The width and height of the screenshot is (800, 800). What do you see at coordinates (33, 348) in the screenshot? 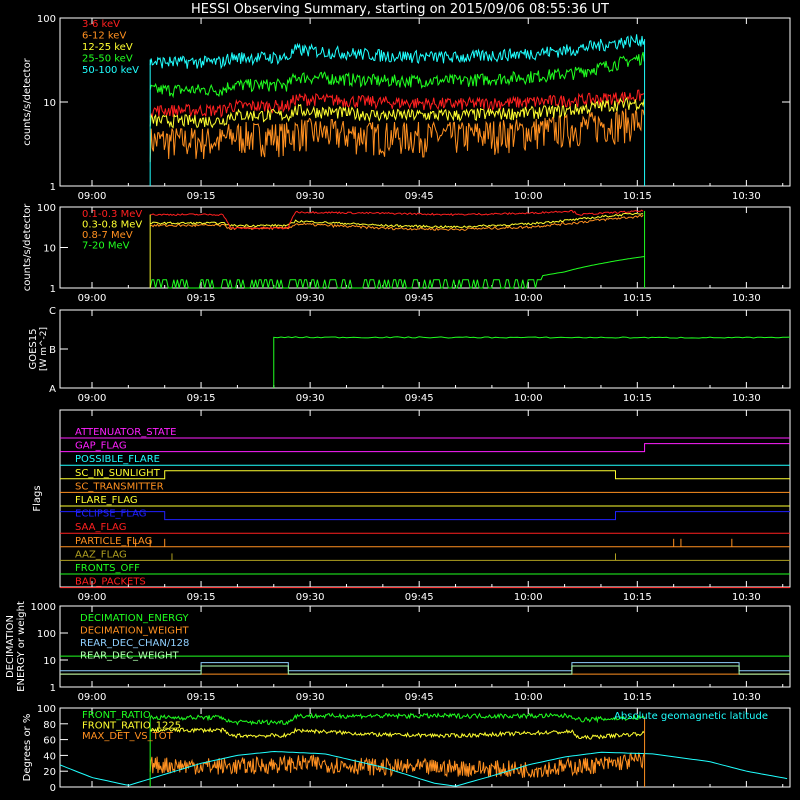
I see `y-axis-label: GOES15` at bounding box center [33, 348].